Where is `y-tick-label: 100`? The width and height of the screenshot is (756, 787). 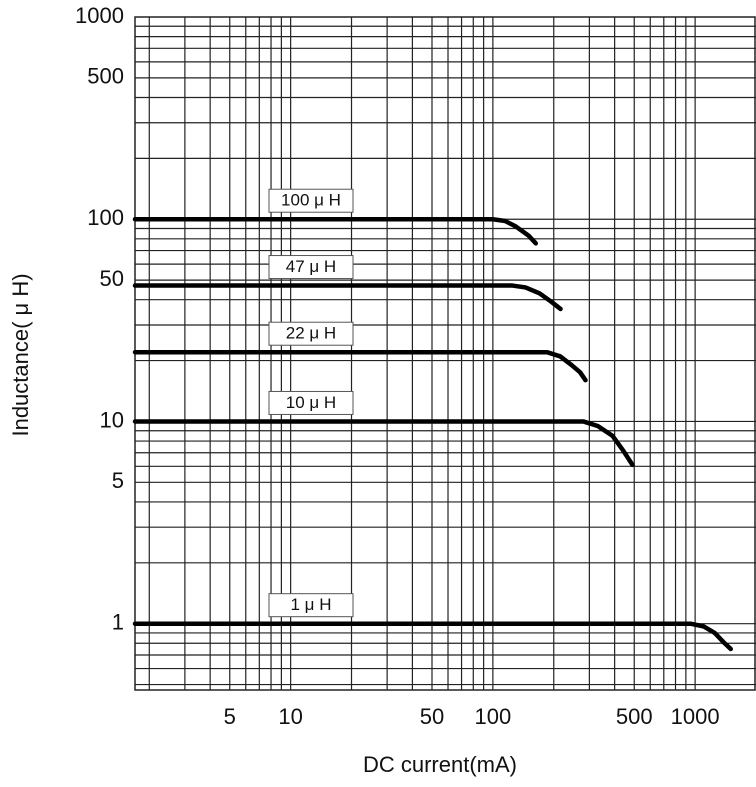 y-tick-label: 100 is located at coordinates (105, 217).